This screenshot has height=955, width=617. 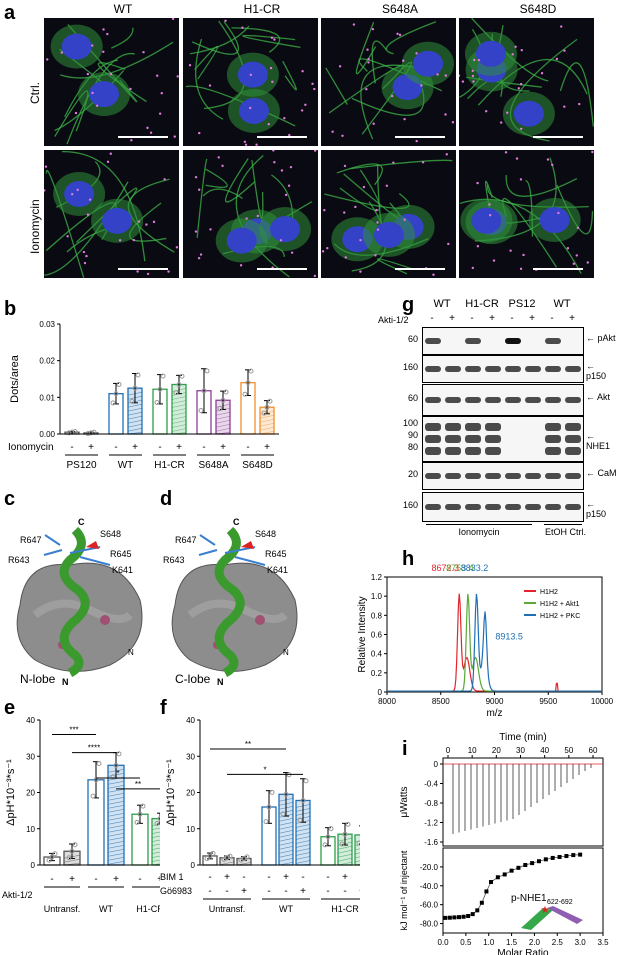 I want to click on group-label: H1-CR, so click(x=345, y=909).